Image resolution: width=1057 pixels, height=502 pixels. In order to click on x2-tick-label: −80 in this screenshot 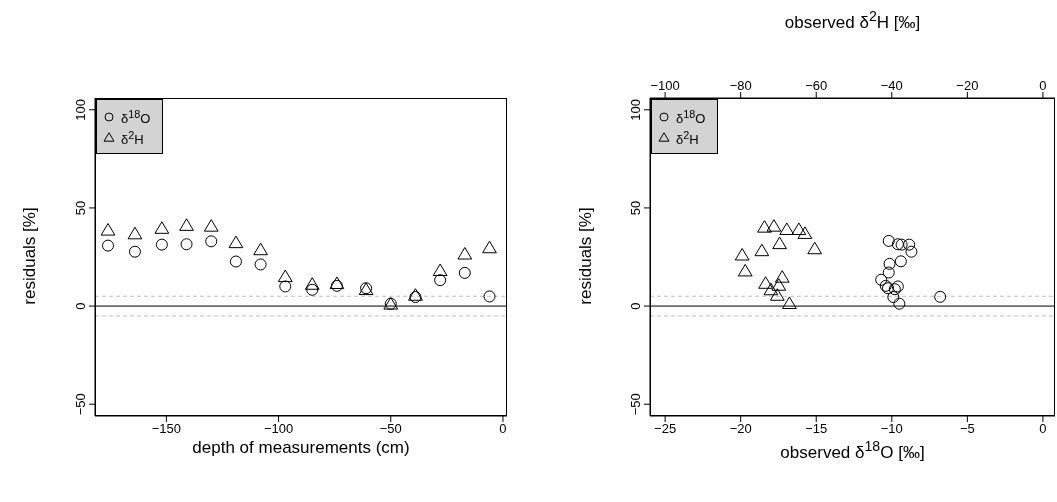, I will do `click(740, 85)`.